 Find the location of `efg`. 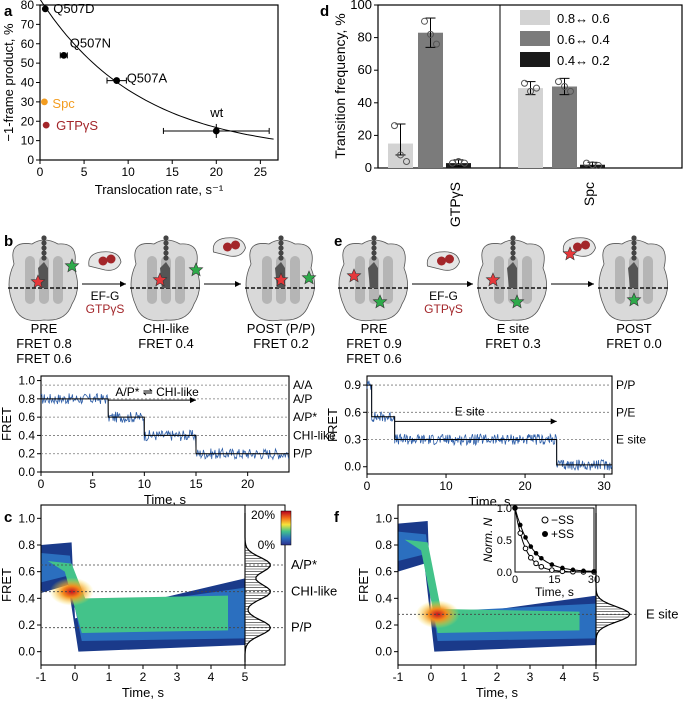

efg is located at coordinates (105, 261).